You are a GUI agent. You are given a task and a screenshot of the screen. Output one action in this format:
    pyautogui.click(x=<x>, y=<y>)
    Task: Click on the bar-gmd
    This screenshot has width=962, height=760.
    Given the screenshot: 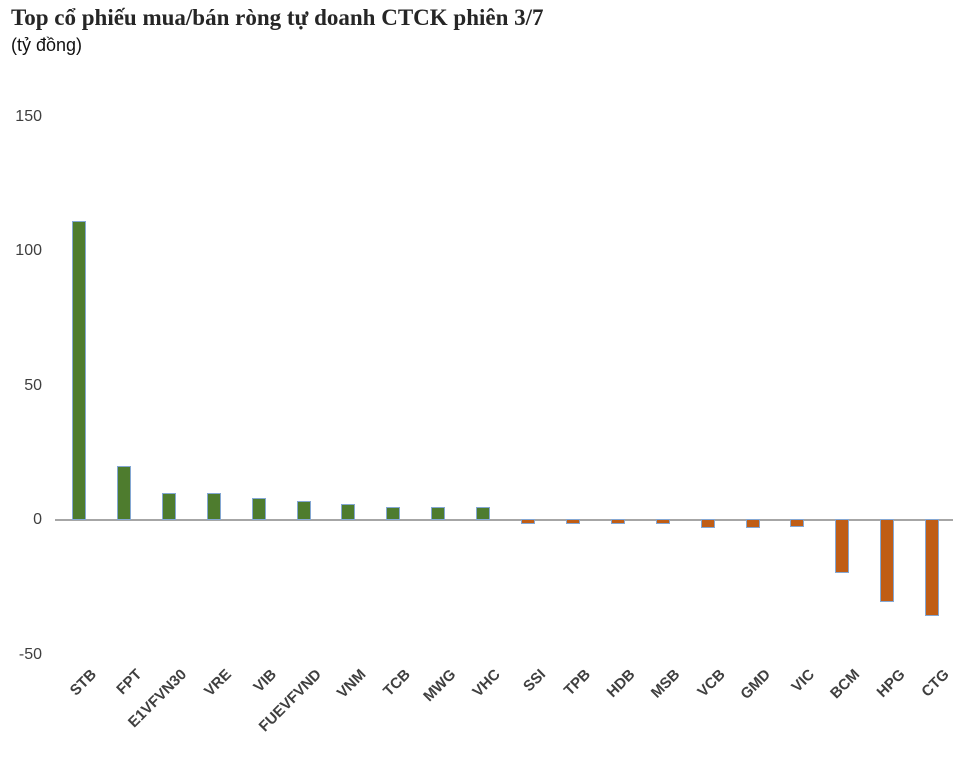 What is the action you would take?
    pyautogui.click(x=752, y=524)
    